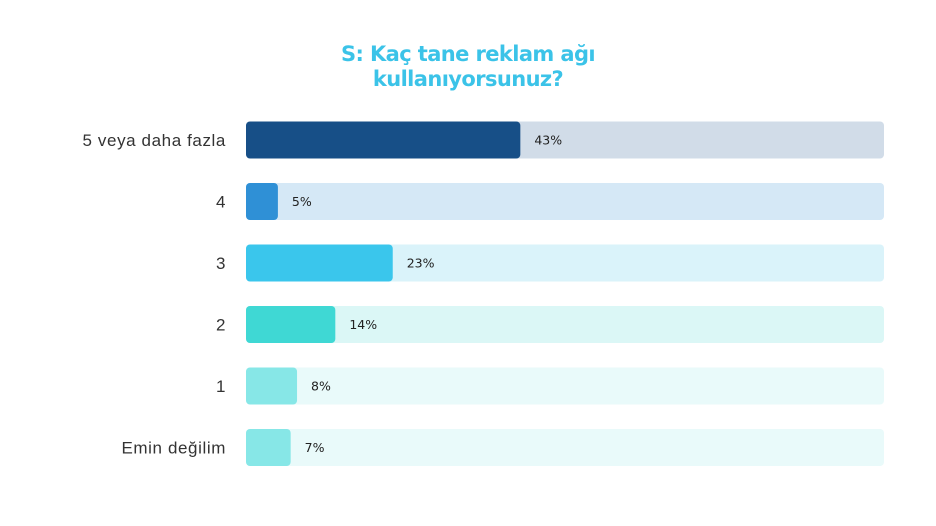  Describe the element at coordinates (221, 263) in the screenshot. I see `category-label: 3` at that location.